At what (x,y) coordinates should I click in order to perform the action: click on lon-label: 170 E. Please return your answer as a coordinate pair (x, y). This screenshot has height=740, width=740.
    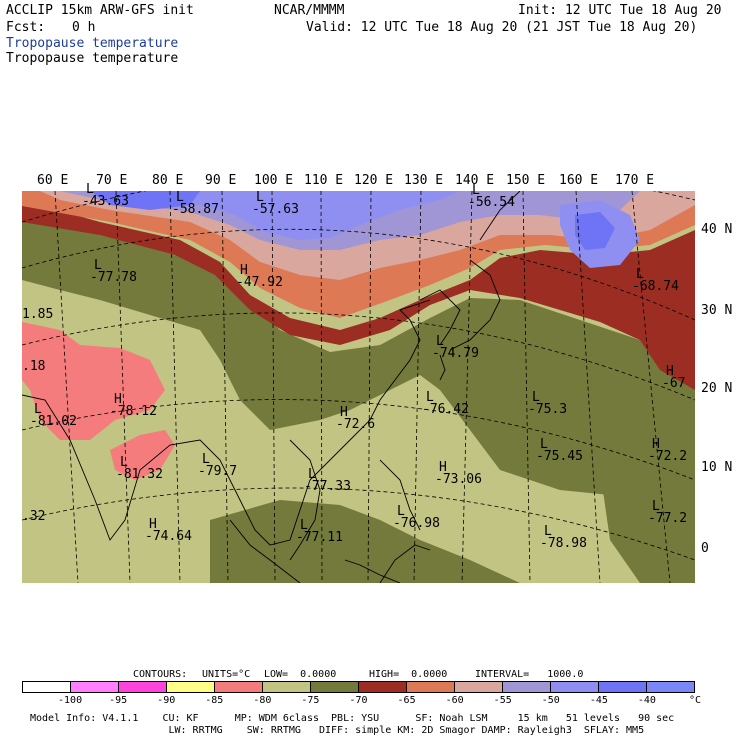
    Looking at the image, I should click on (635, 180).